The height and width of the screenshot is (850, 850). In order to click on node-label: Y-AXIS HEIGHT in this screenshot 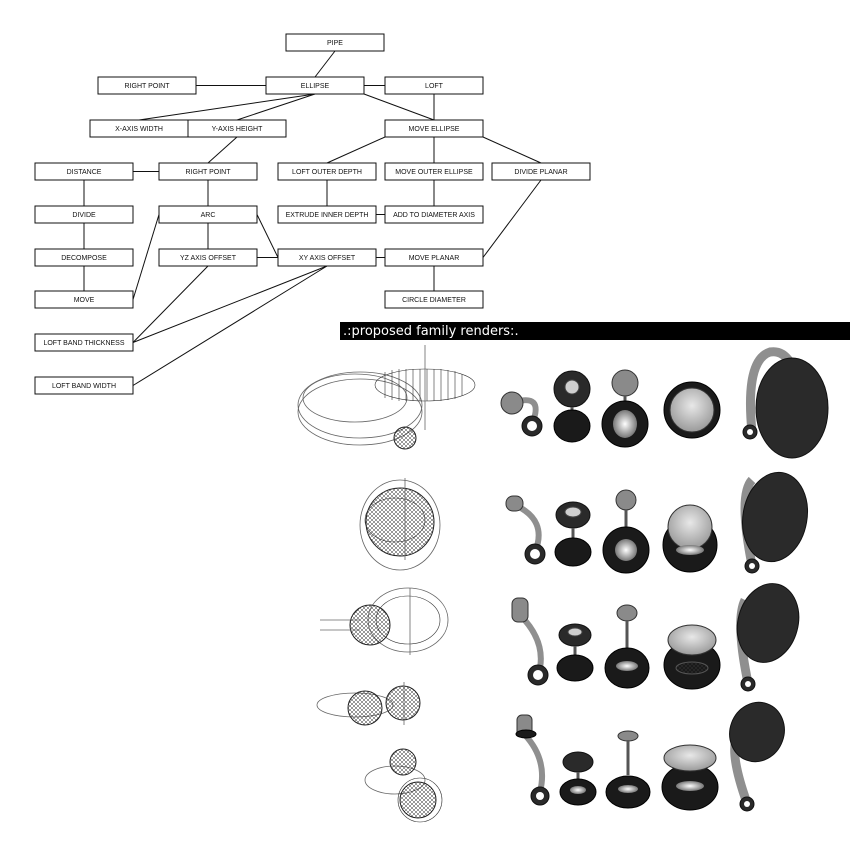, I will do `click(237, 129)`.